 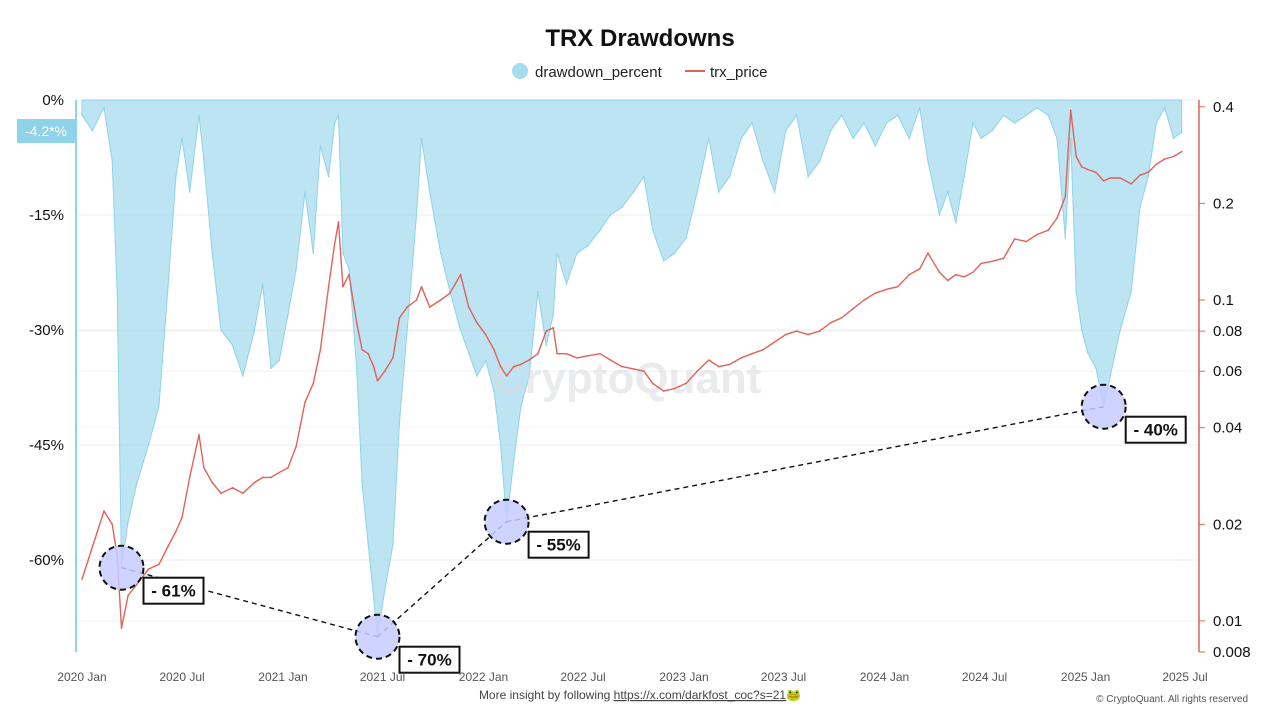 What do you see at coordinates (700, 695) in the screenshot?
I see `footer-link: https://x.com/darkfost_coc?s=21` at bounding box center [700, 695].